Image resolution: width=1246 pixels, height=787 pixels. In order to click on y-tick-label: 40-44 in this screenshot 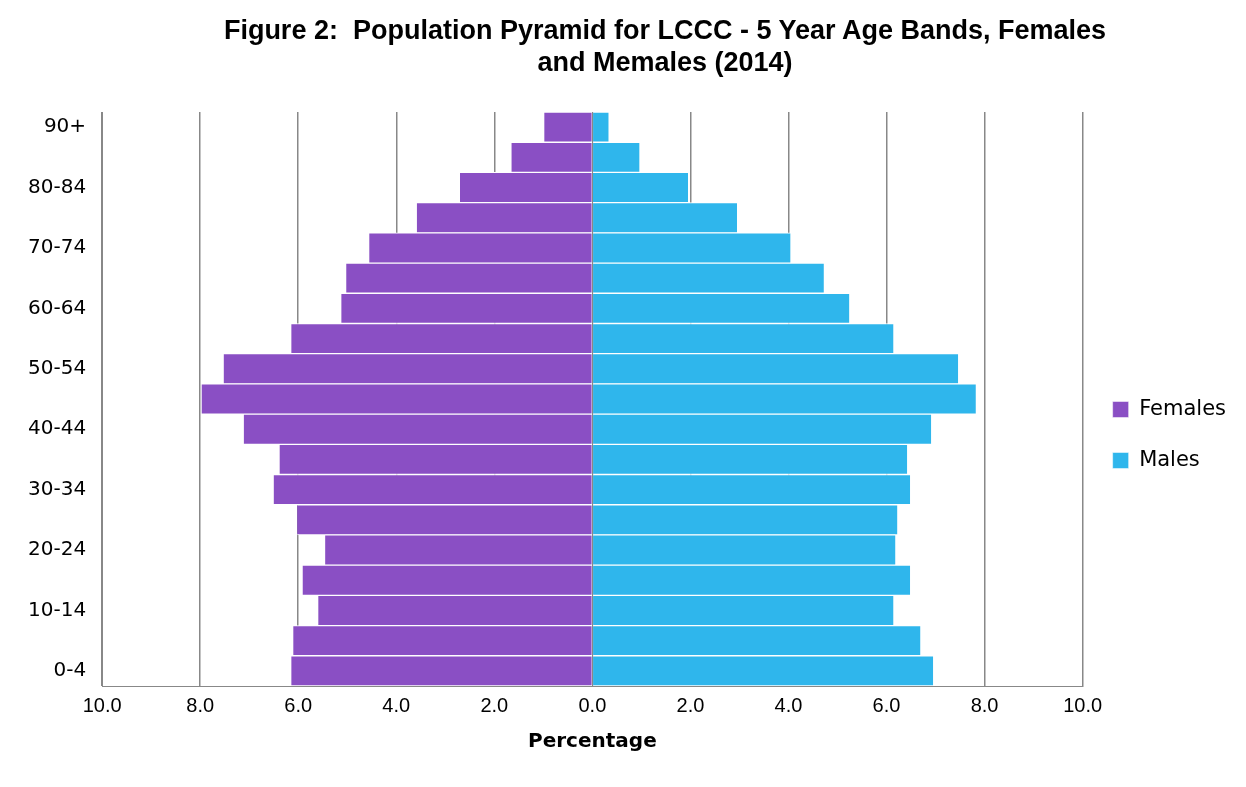, I will do `click(57, 427)`.